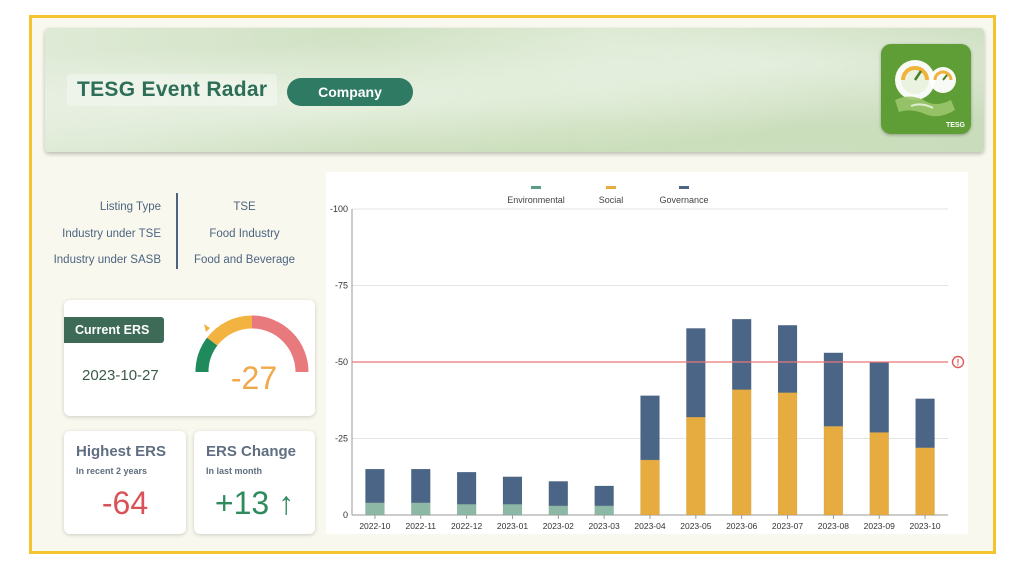 Image resolution: width=1024 pixels, height=576 pixels. I want to click on x-tick-label: 2023-03, so click(604, 526).